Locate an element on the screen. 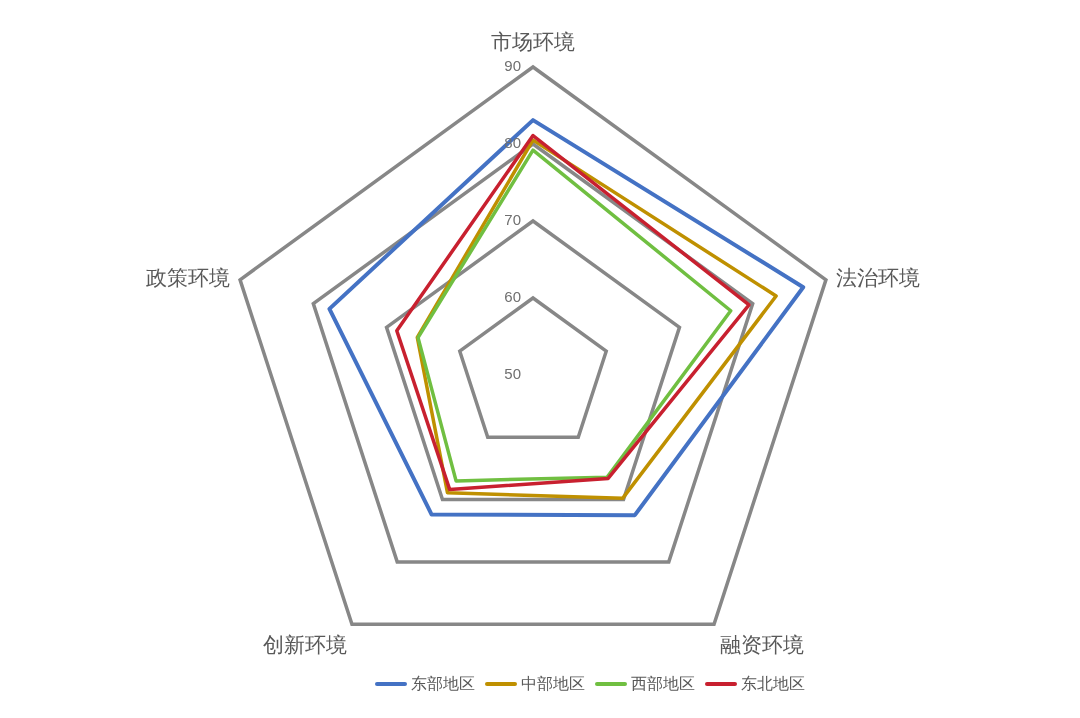 This screenshot has width=1080, height=718. legend-label: 东部地区 is located at coordinates (443, 683).